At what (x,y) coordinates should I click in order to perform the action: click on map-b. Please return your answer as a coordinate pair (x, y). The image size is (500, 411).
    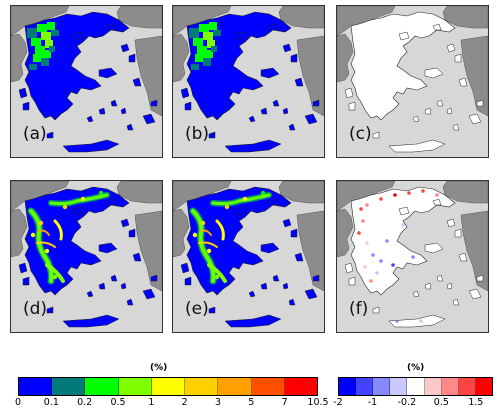
    Looking at the image, I should click on (248, 81).